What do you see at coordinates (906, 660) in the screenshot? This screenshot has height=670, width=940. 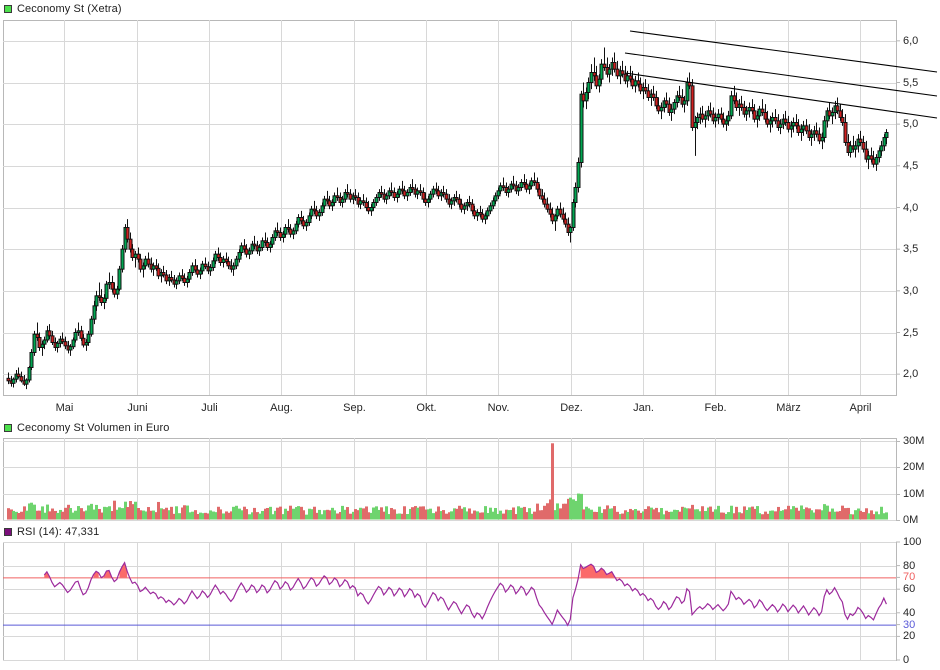 I see `rsi-y-tick: 0` at bounding box center [906, 660].